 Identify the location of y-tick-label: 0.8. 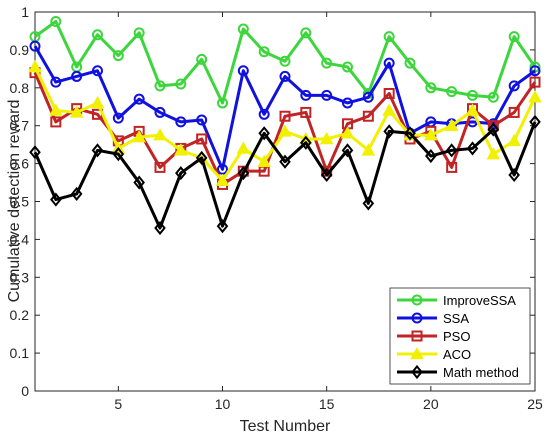
(20, 88).